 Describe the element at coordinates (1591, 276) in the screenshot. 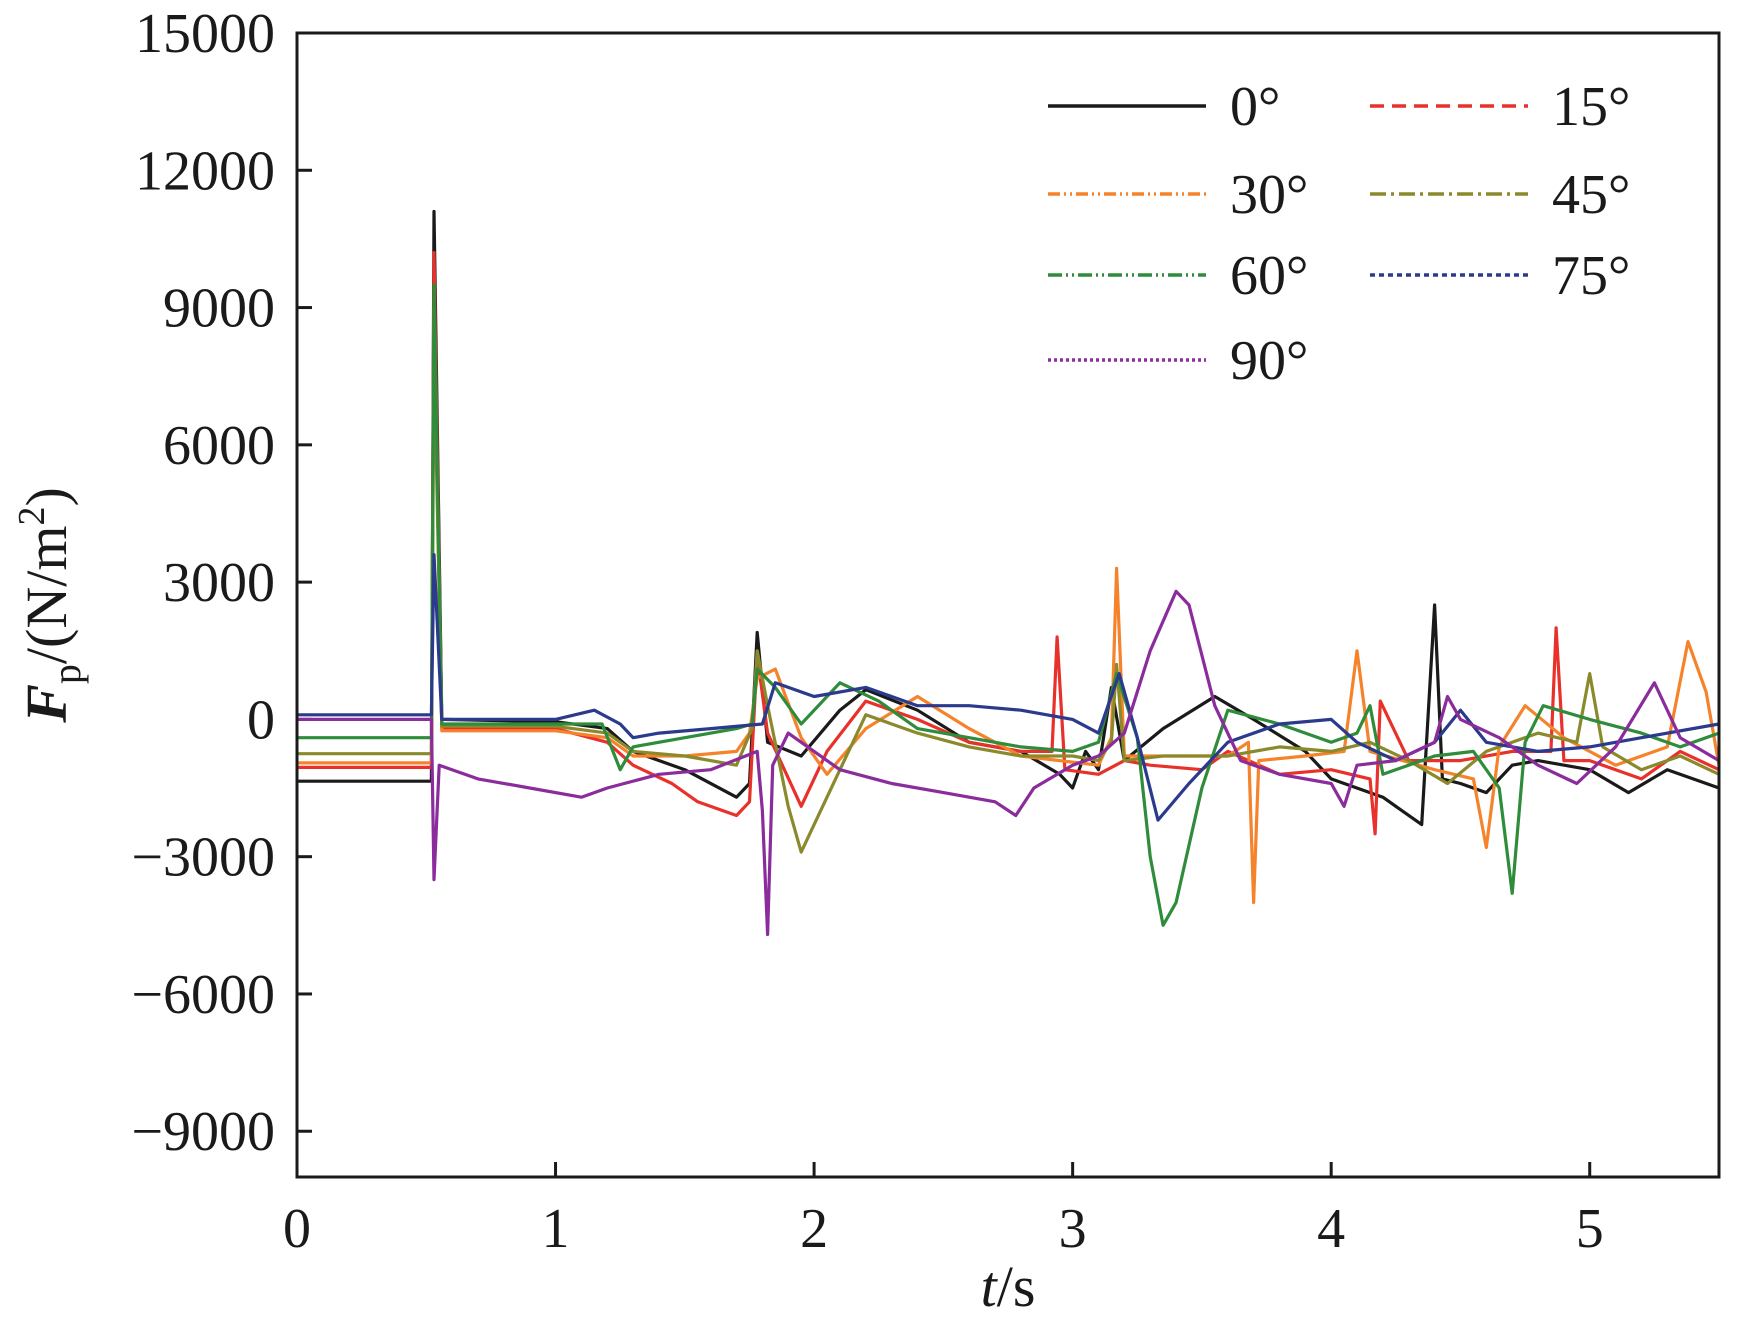

I see `legend-label-5: 75°` at that location.